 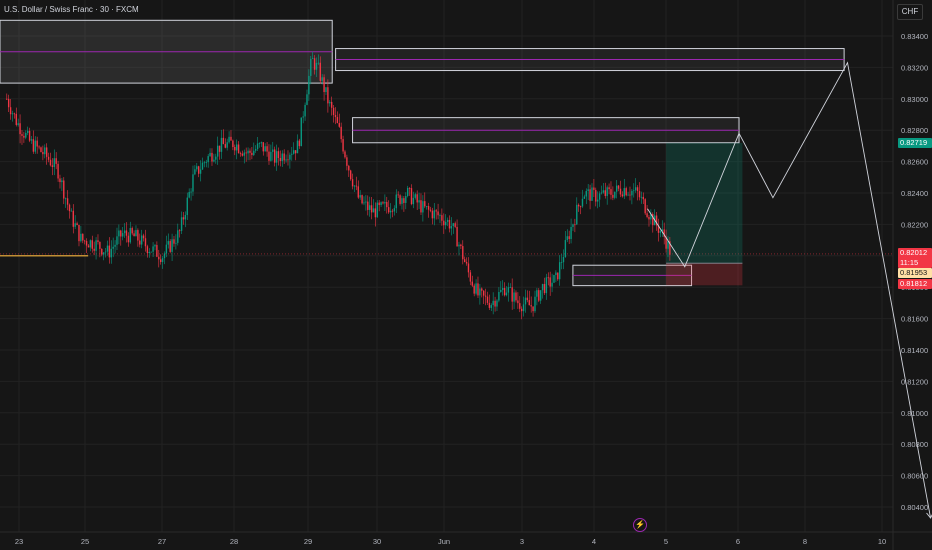 What do you see at coordinates (640, 525) in the screenshot?
I see `lightning-icon: ⚡` at bounding box center [640, 525].